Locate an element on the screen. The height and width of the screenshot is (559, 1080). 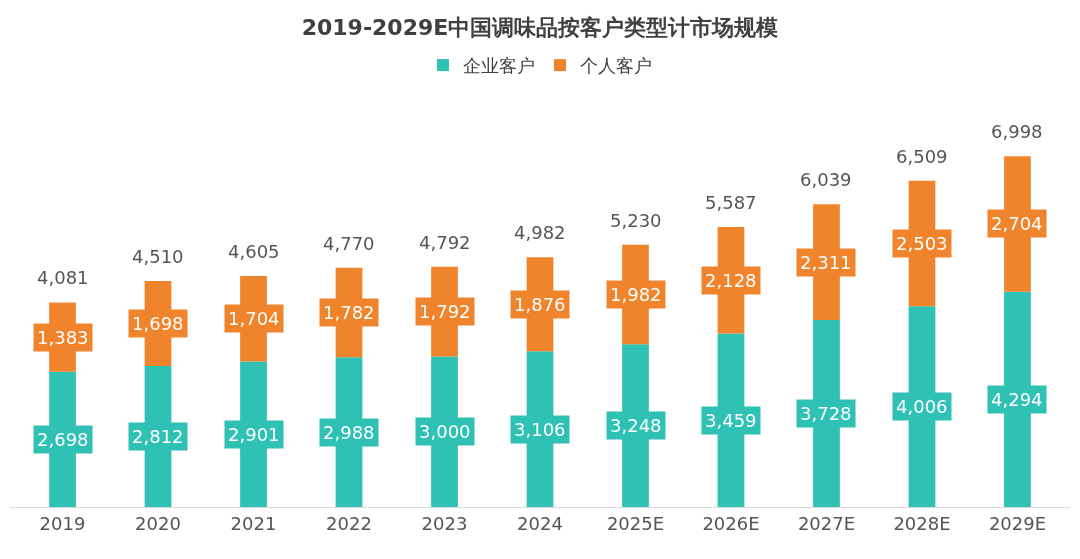
data-label: 1,792 is located at coordinates (445, 311).